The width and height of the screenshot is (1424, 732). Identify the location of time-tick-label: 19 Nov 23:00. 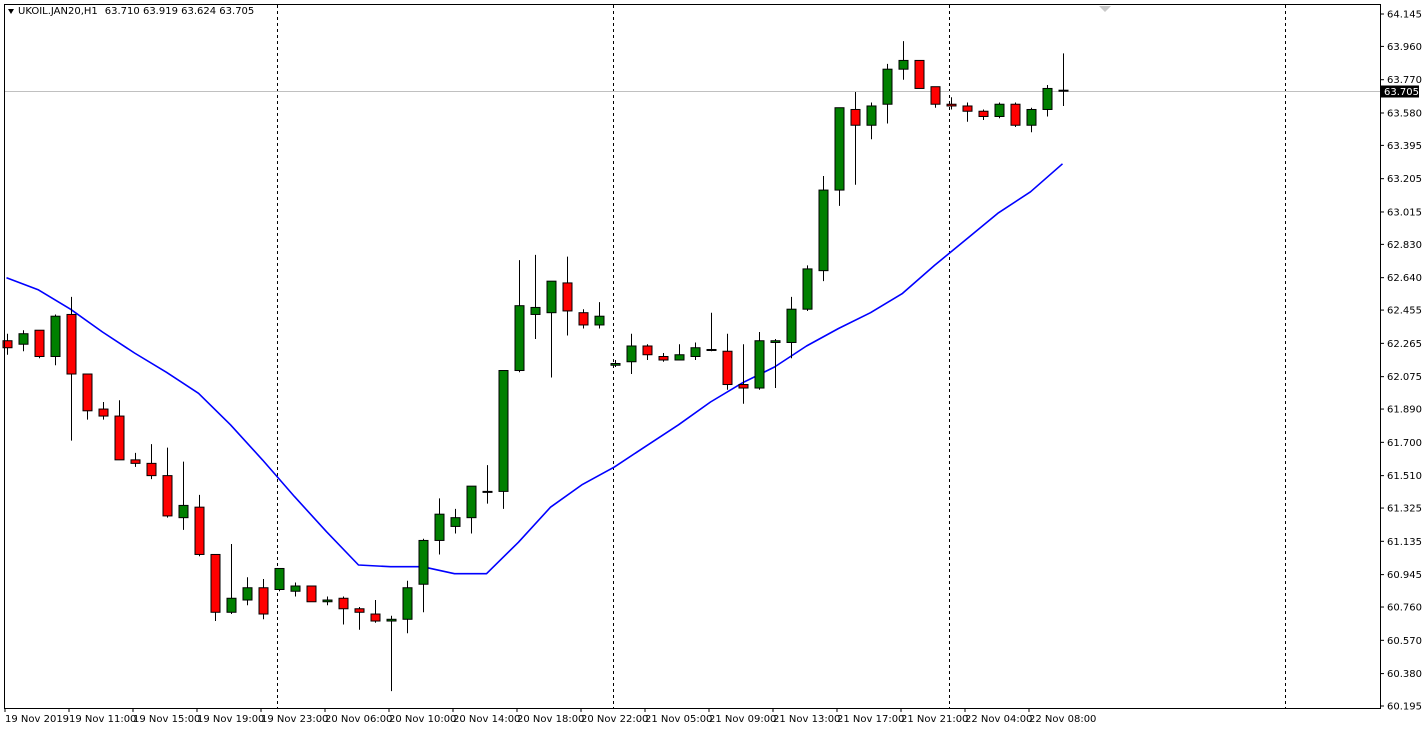
(294, 719).